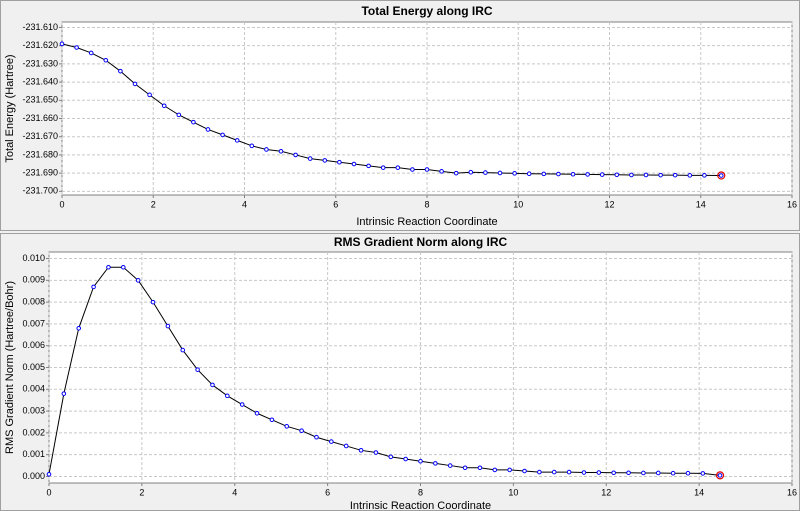 Image resolution: width=800 pixels, height=511 pixels. What do you see at coordinates (33, 389) in the screenshot?
I see `y-tick-label: 0.004` at bounding box center [33, 389].